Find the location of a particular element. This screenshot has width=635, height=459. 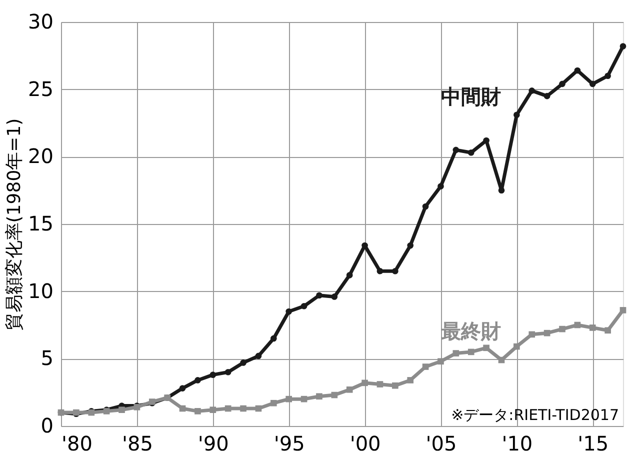

y-tick-label: 20 is located at coordinates (41, 156).